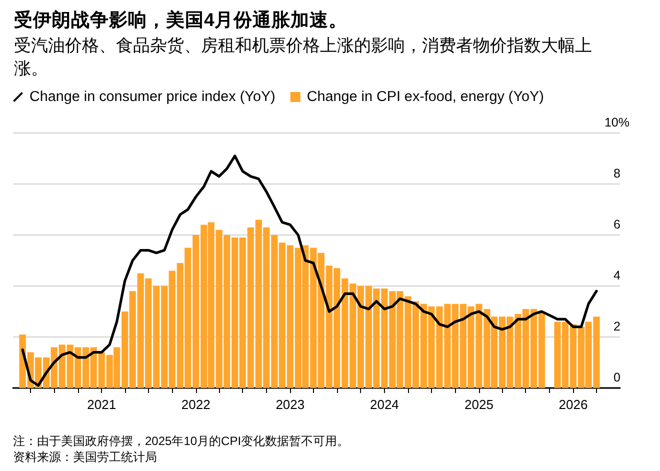 This screenshot has height=471, width=660. What do you see at coordinates (181, 441) in the screenshot?
I see `text: 注：由于美国政府停摆，2025年10月的CPI变化数据暂不可用。` at bounding box center [181, 441].